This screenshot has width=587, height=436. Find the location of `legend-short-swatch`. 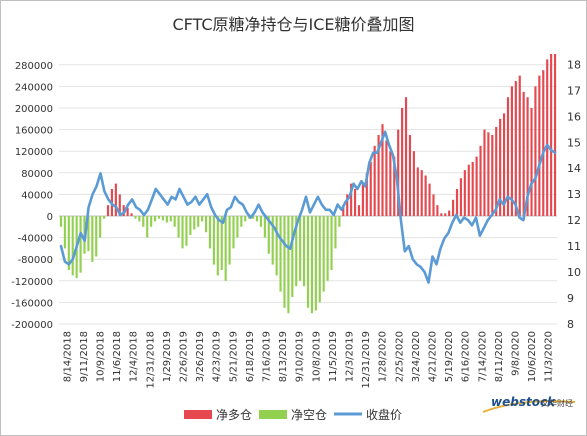

legend-short-swatch is located at coordinates (273, 414).